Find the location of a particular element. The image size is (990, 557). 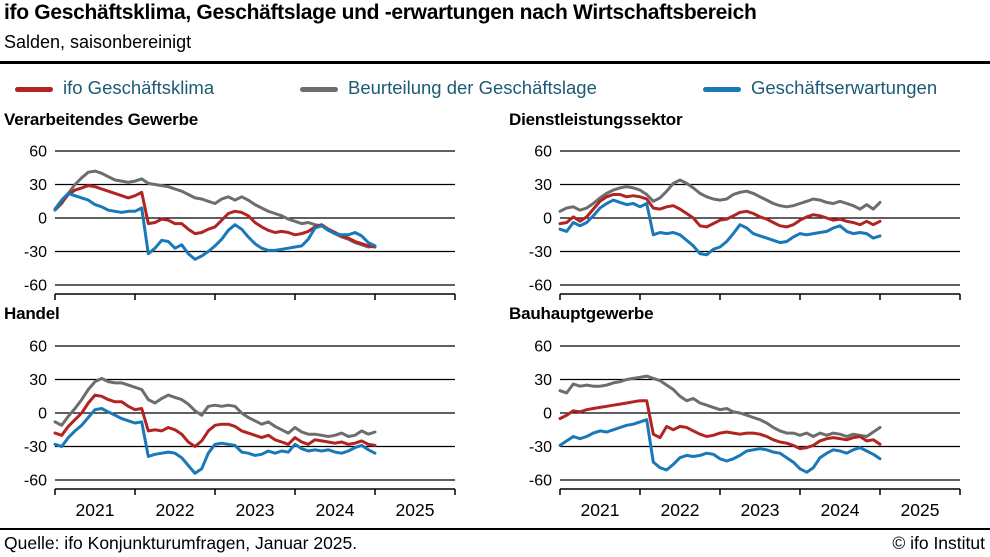

line-chart-dienstleistungssektor: 60 30 0 -30 -60 is located at coordinates (745, 222).